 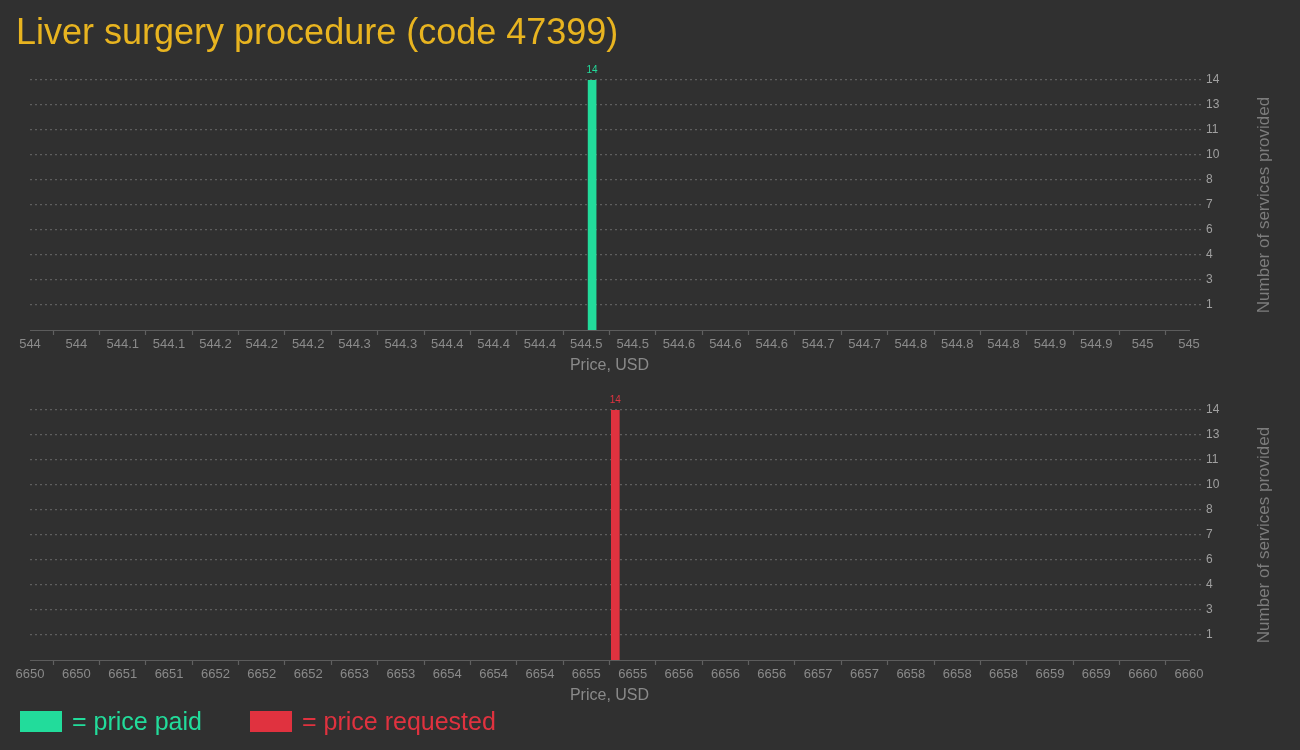 I want to click on chart-title: Liver surgery procedure (code 47399), so click(x=317, y=32).